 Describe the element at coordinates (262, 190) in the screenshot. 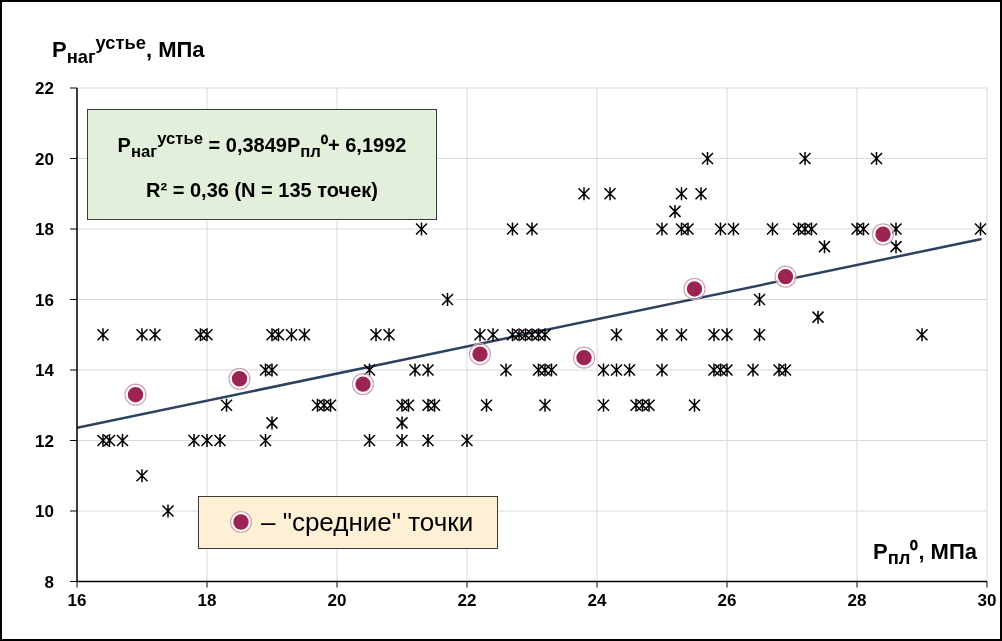

I see `annotation: R² = 0,36 (N = 135 точек)` at that location.